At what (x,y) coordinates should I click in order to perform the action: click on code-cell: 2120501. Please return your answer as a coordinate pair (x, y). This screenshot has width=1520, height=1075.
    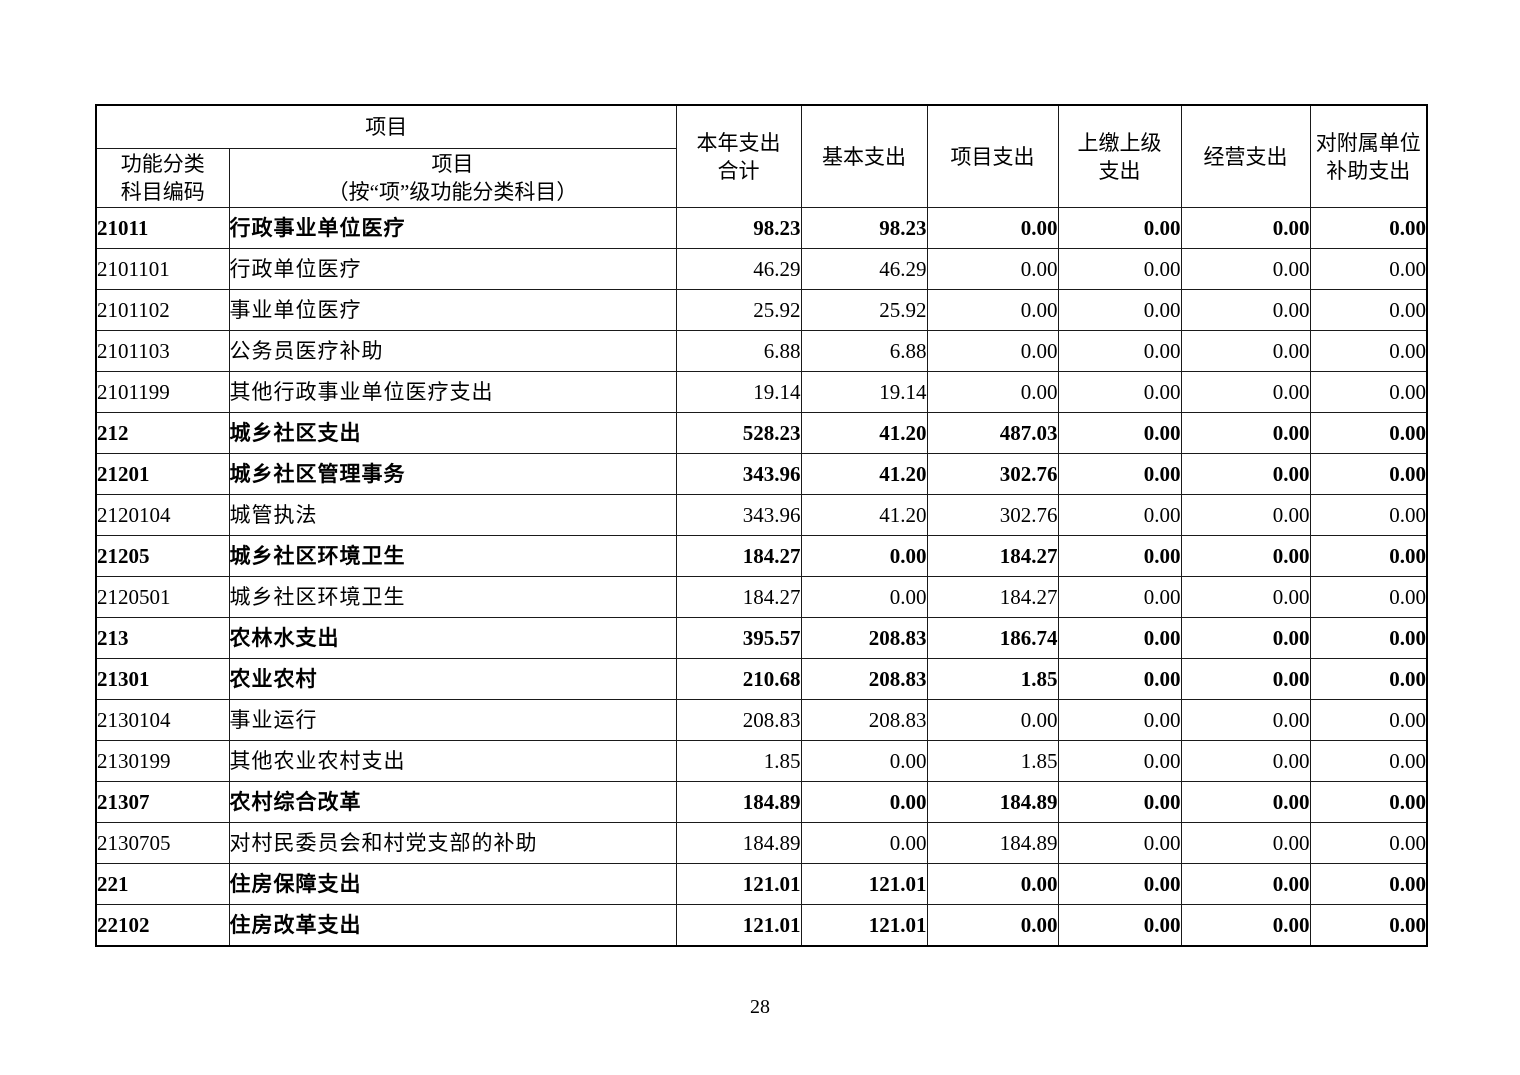
    Looking at the image, I should click on (162, 597).